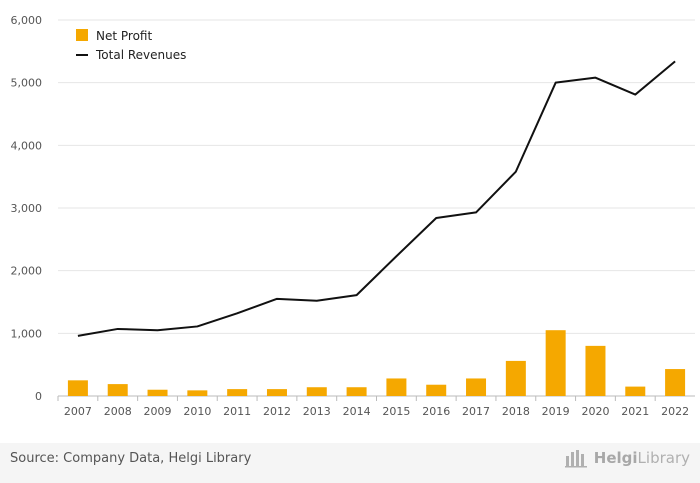 The width and height of the screenshot is (700, 483). I want to click on logo-text-library: Library, so click(663, 458).